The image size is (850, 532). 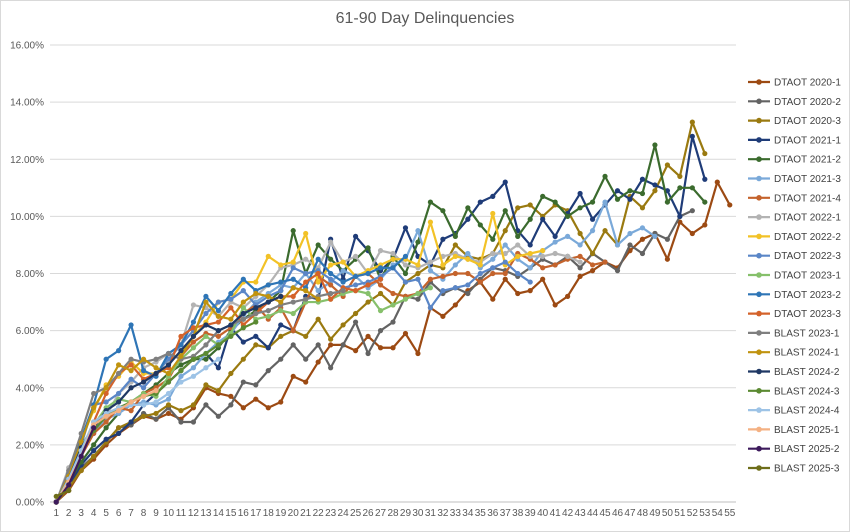 What do you see at coordinates (807, 411) in the screenshot?
I see `legend-label: BLAST 2024-4` at bounding box center [807, 411].